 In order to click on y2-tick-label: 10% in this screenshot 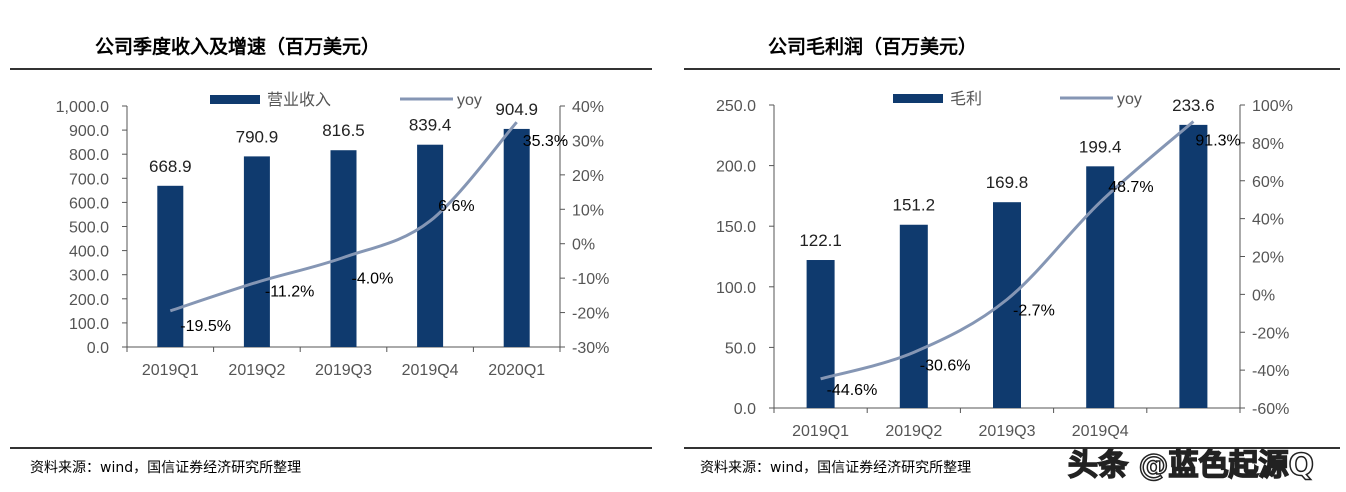, I will do `click(588, 210)`.